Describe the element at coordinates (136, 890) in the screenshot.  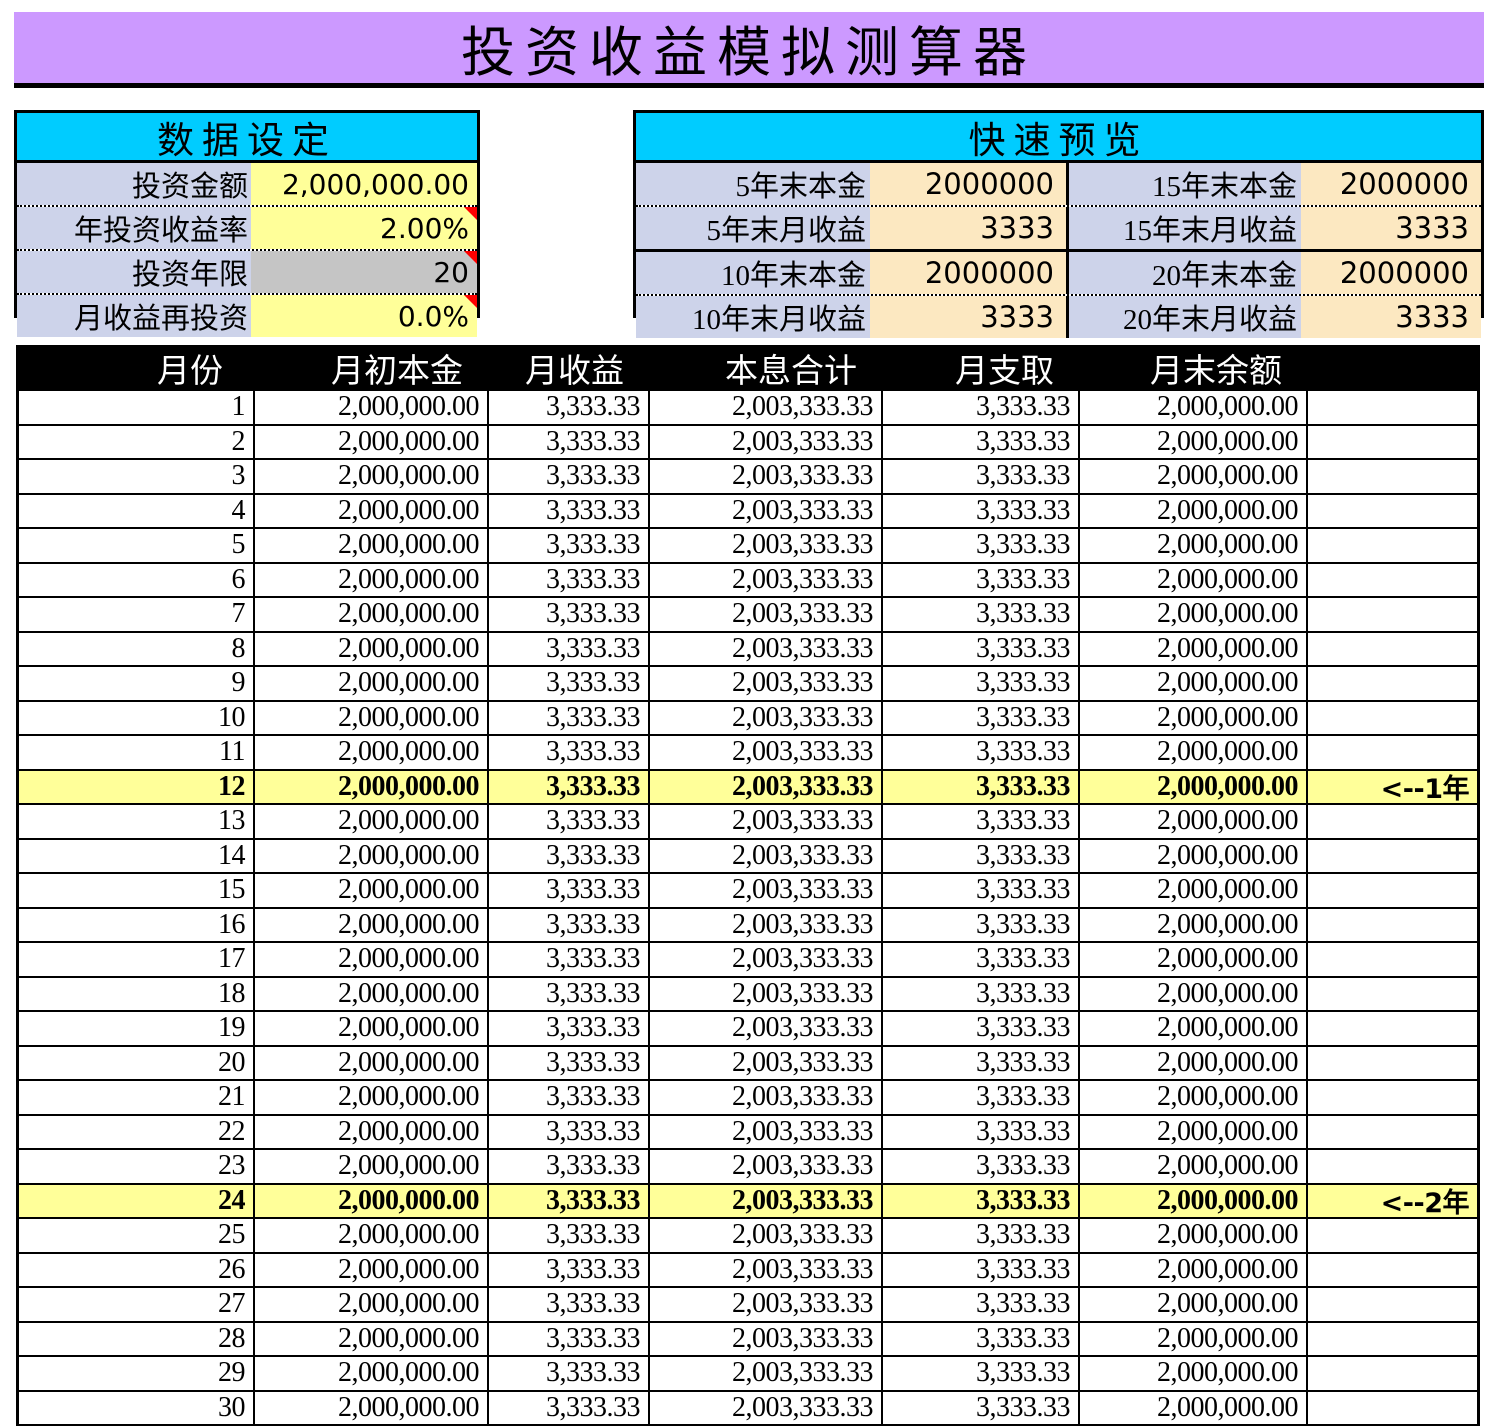
I see `table-cell-month: 15` at that location.